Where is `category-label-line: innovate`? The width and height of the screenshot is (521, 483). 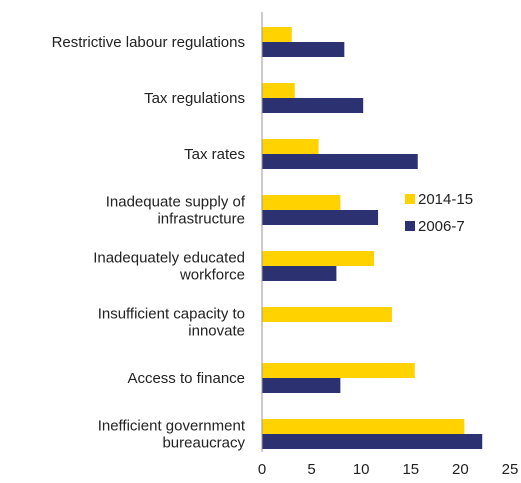 category-label-line: innovate is located at coordinates (216, 331).